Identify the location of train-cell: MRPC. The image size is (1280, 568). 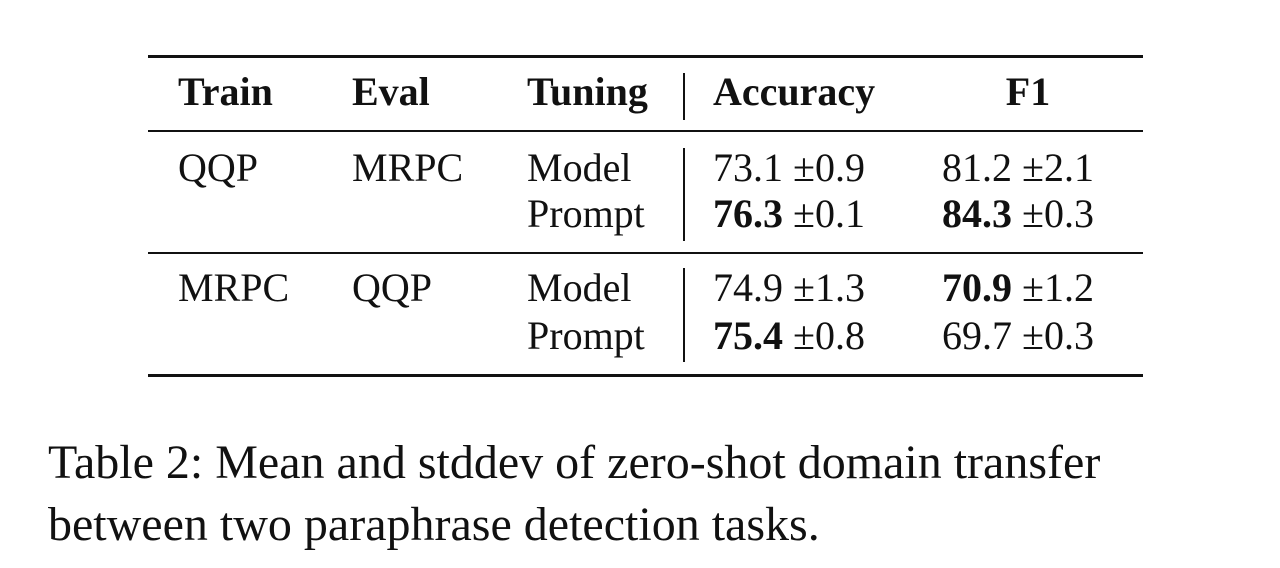
(234, 287).